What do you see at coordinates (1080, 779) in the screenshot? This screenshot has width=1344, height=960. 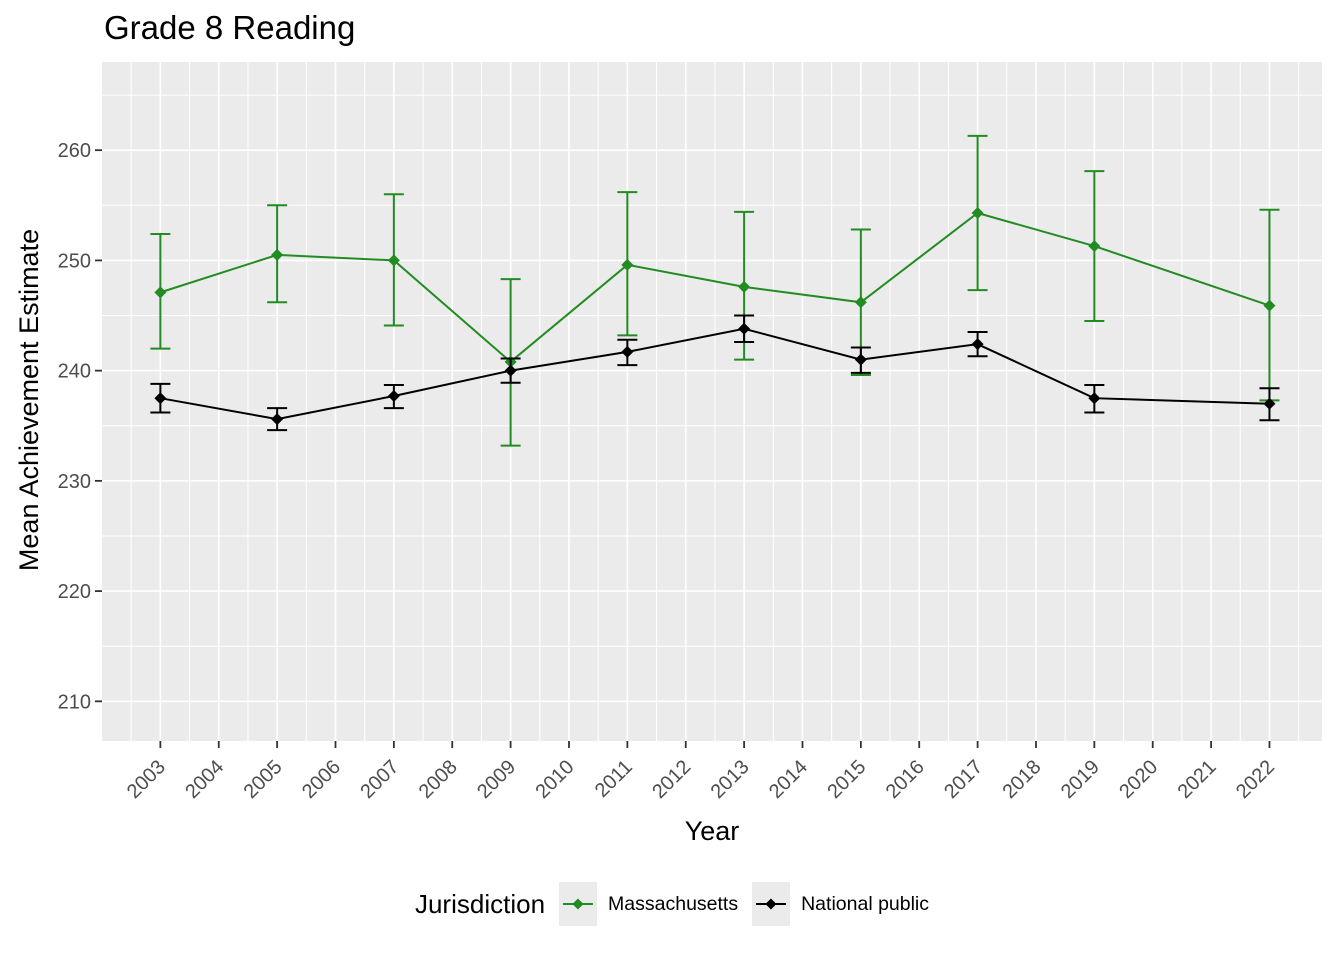 I see `x-tick-label: 2019` at bounding box center [1080, 779].